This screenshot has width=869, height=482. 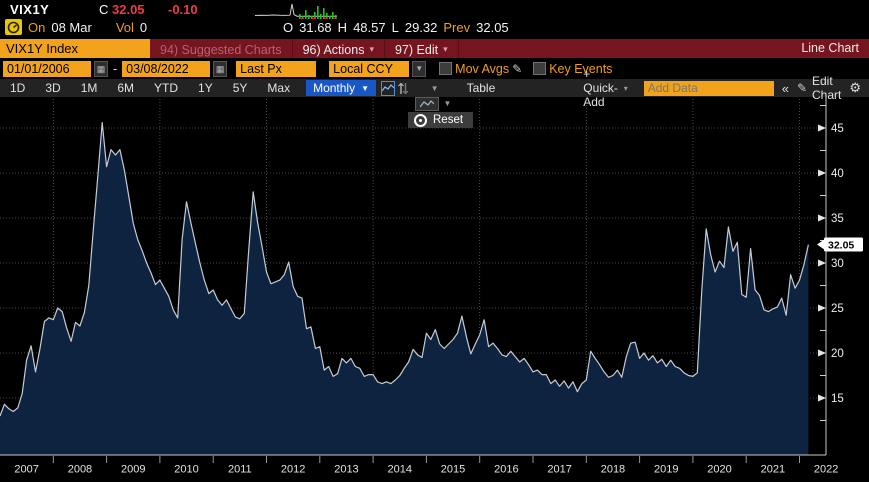 I want to click on price-change: -0.10, so click(x=183, y=9).